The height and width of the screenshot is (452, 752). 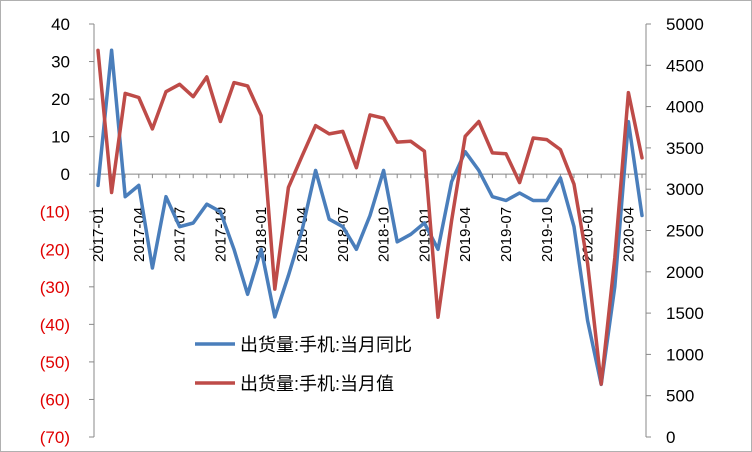 I want to click on right-tick-label: 1000, so click(x=685, y=354).